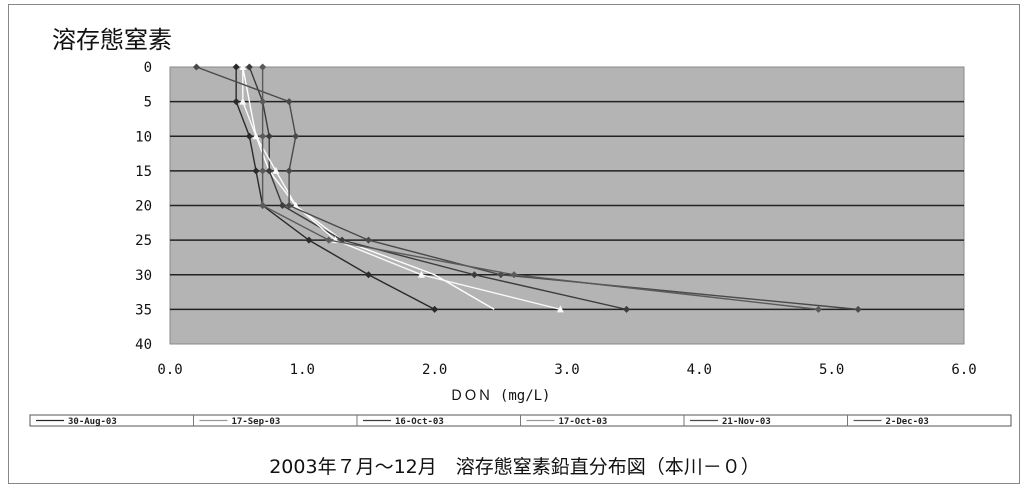 The width and height of the screenshot is (1029, 488). What do you see at coordinates (92, 422) in the screenshot?
I see `legend-label: 30-Aug-03` at bounding box center [92, 422].